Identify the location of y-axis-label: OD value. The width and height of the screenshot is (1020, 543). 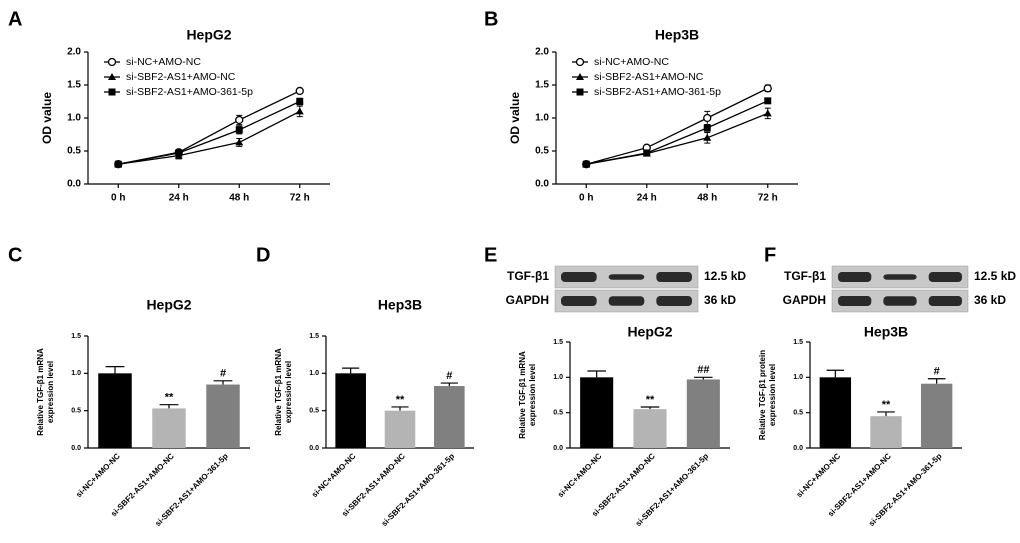
(515, 118).